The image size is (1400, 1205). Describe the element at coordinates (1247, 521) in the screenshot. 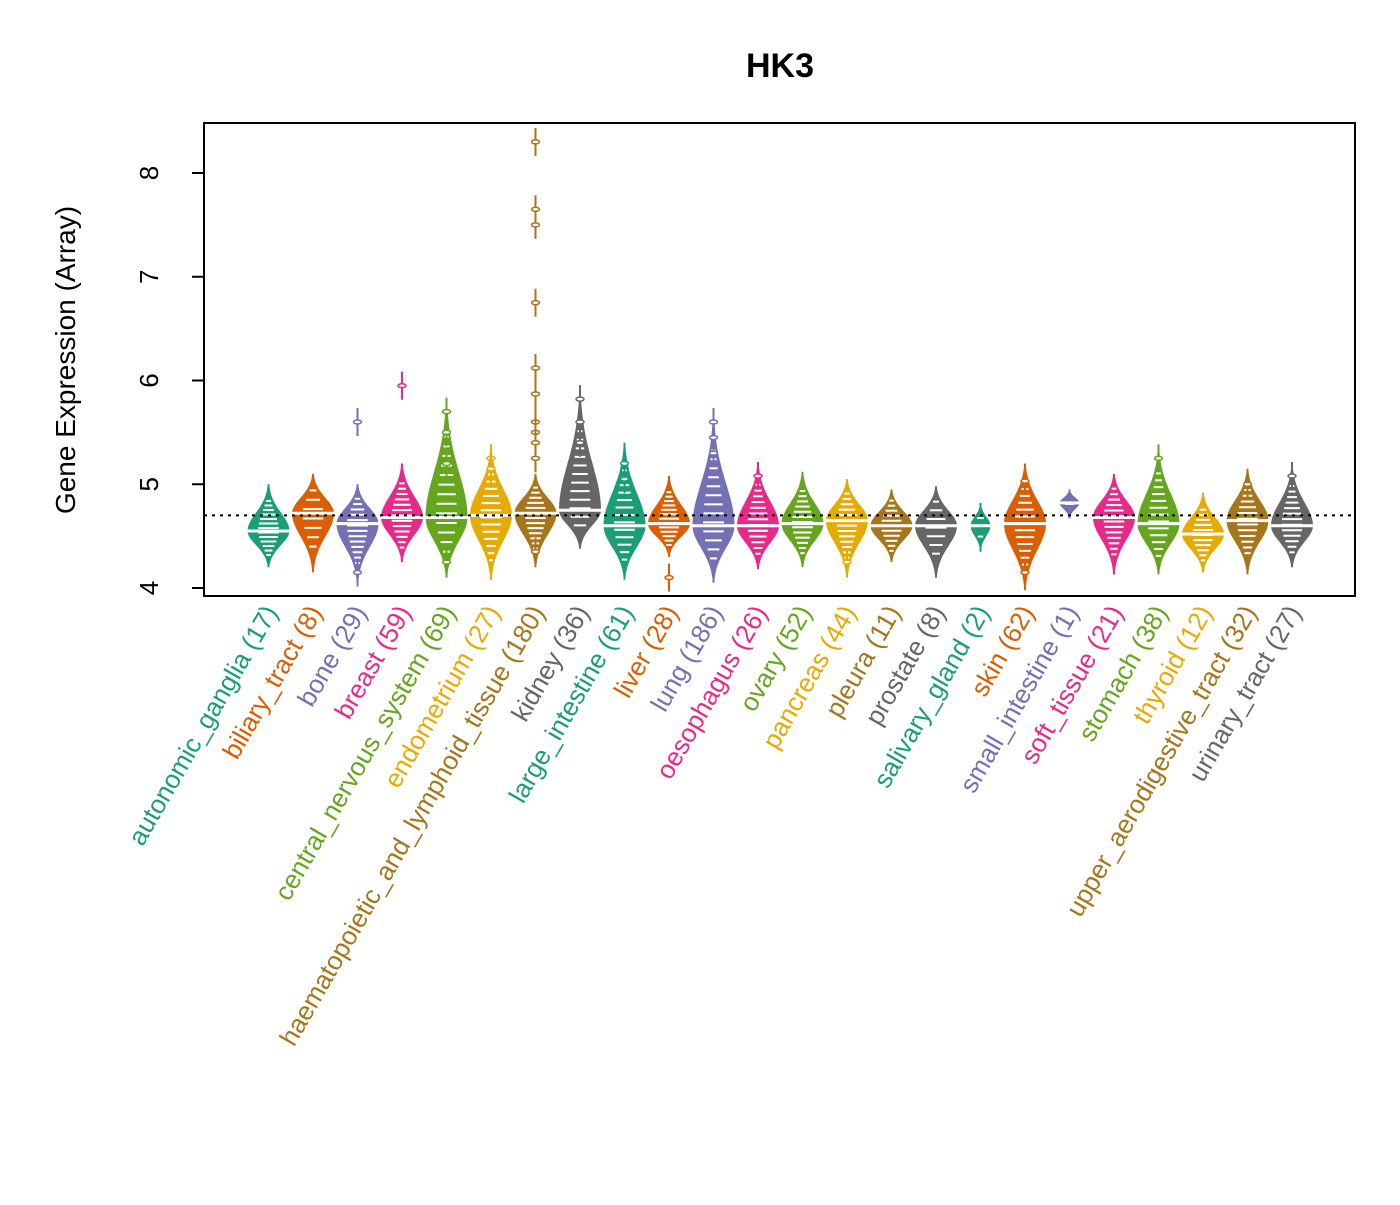

I see `violin-upper_aerodigestive_tract` at that location.